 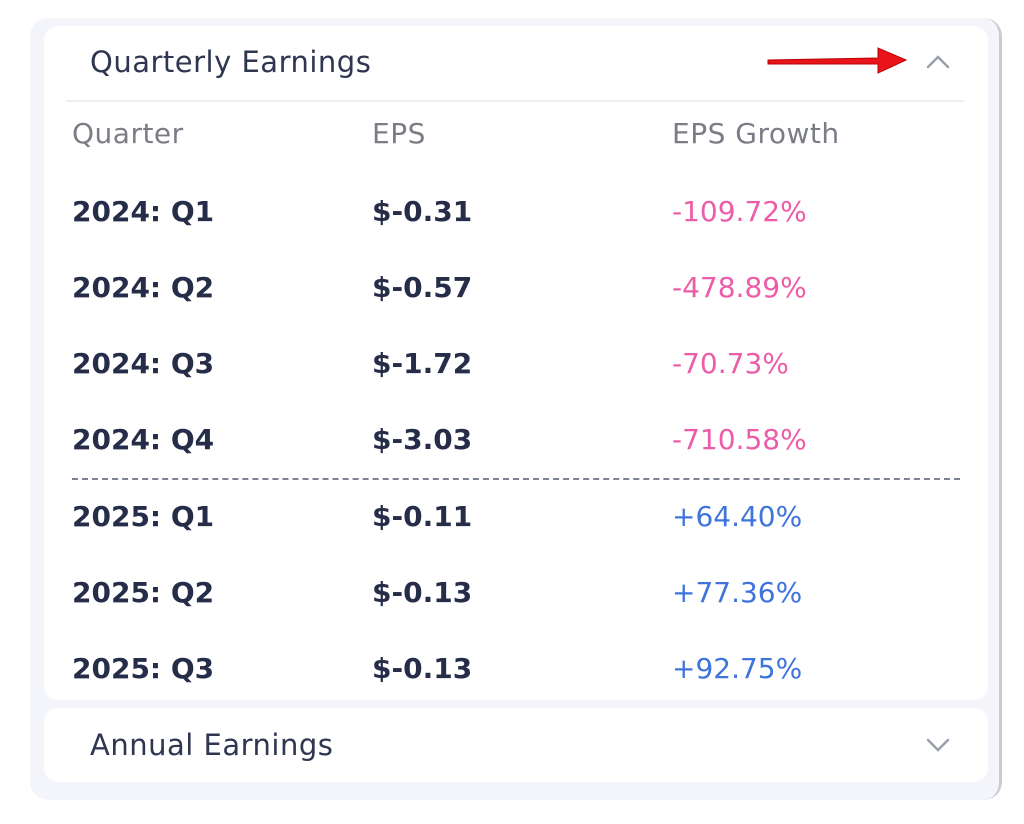 I want to click on growth-cell: +92.75%, so click(x=737, y=668).